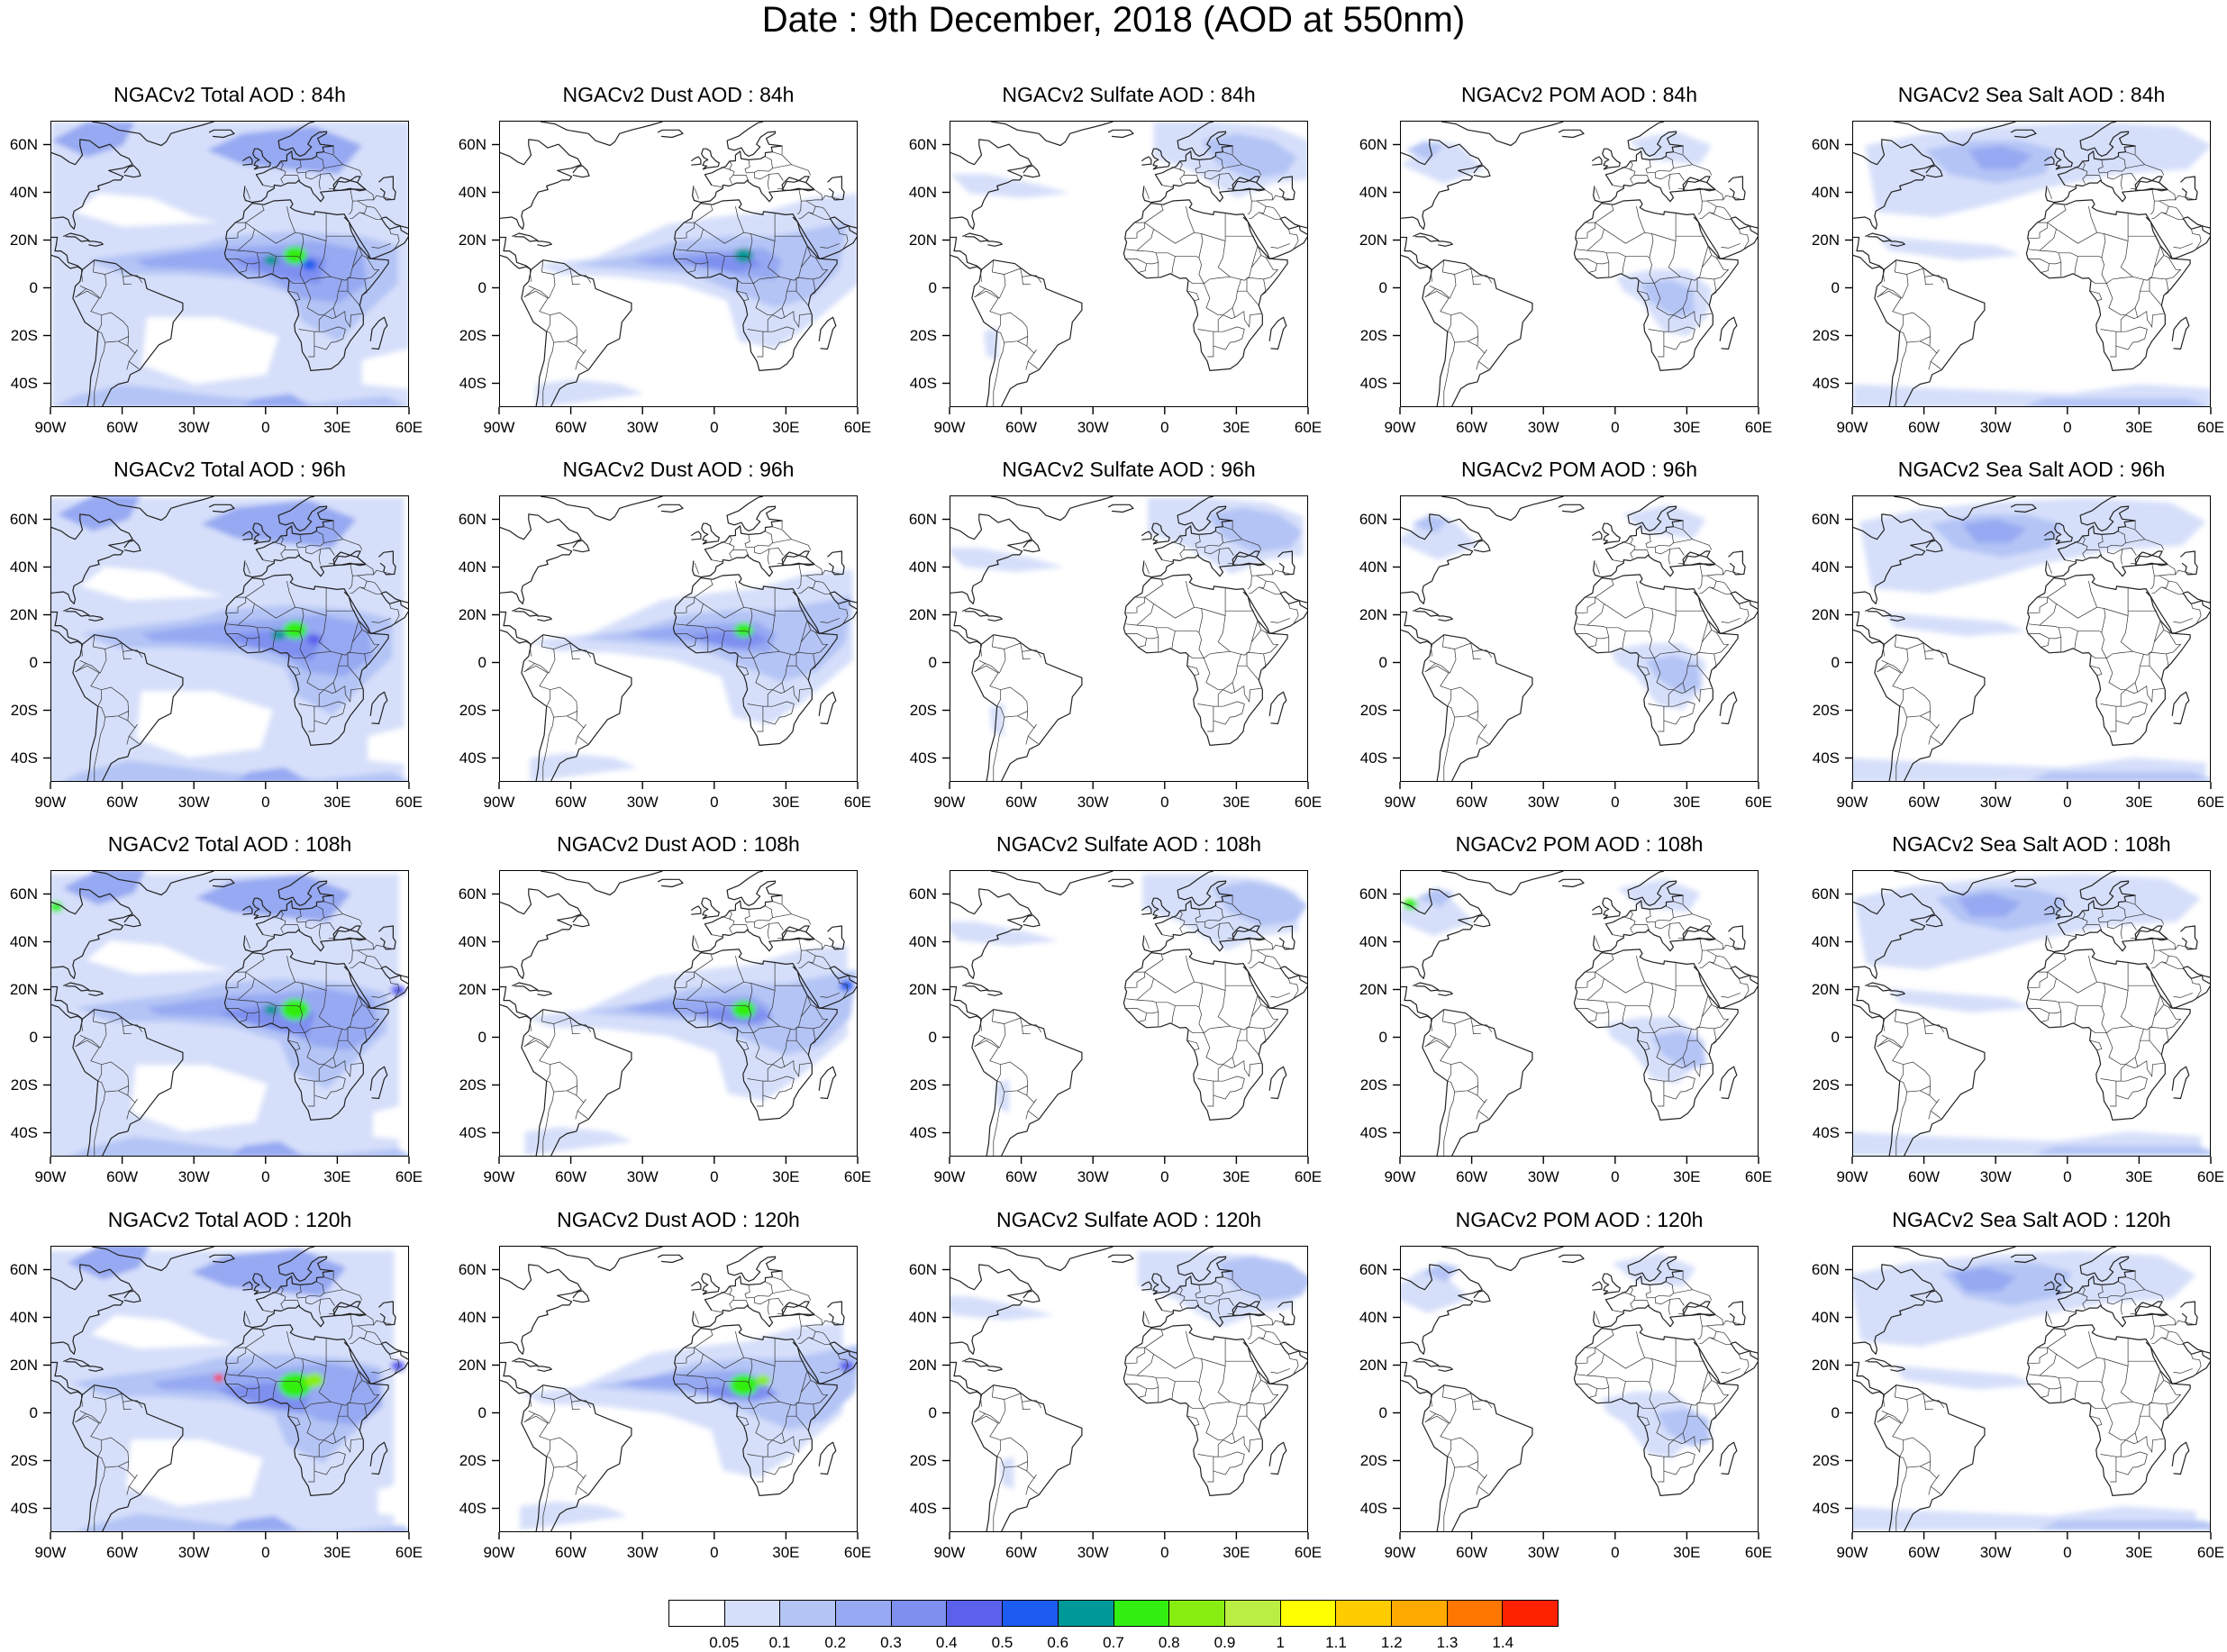 The image size is (2227, 1652). Describe the element at coordinates (678, 844) in the screenshot. I see `panel-title: NGACv2 Dust AOD : 108h` at that location.